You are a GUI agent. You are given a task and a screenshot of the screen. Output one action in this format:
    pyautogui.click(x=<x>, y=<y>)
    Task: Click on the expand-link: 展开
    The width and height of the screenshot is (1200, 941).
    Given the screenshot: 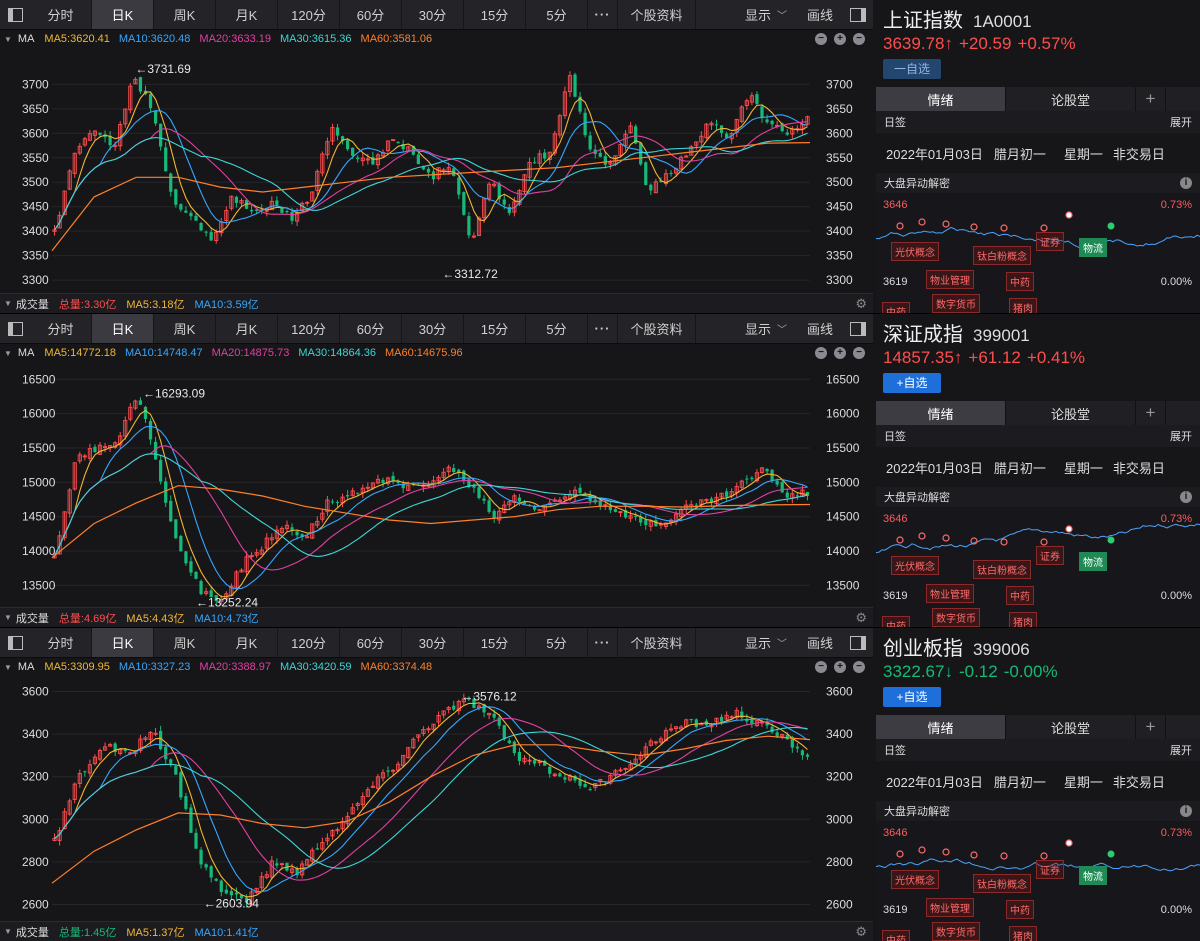 What is the action you would take?
    pyautogui.click(x=1181, y=751)
    